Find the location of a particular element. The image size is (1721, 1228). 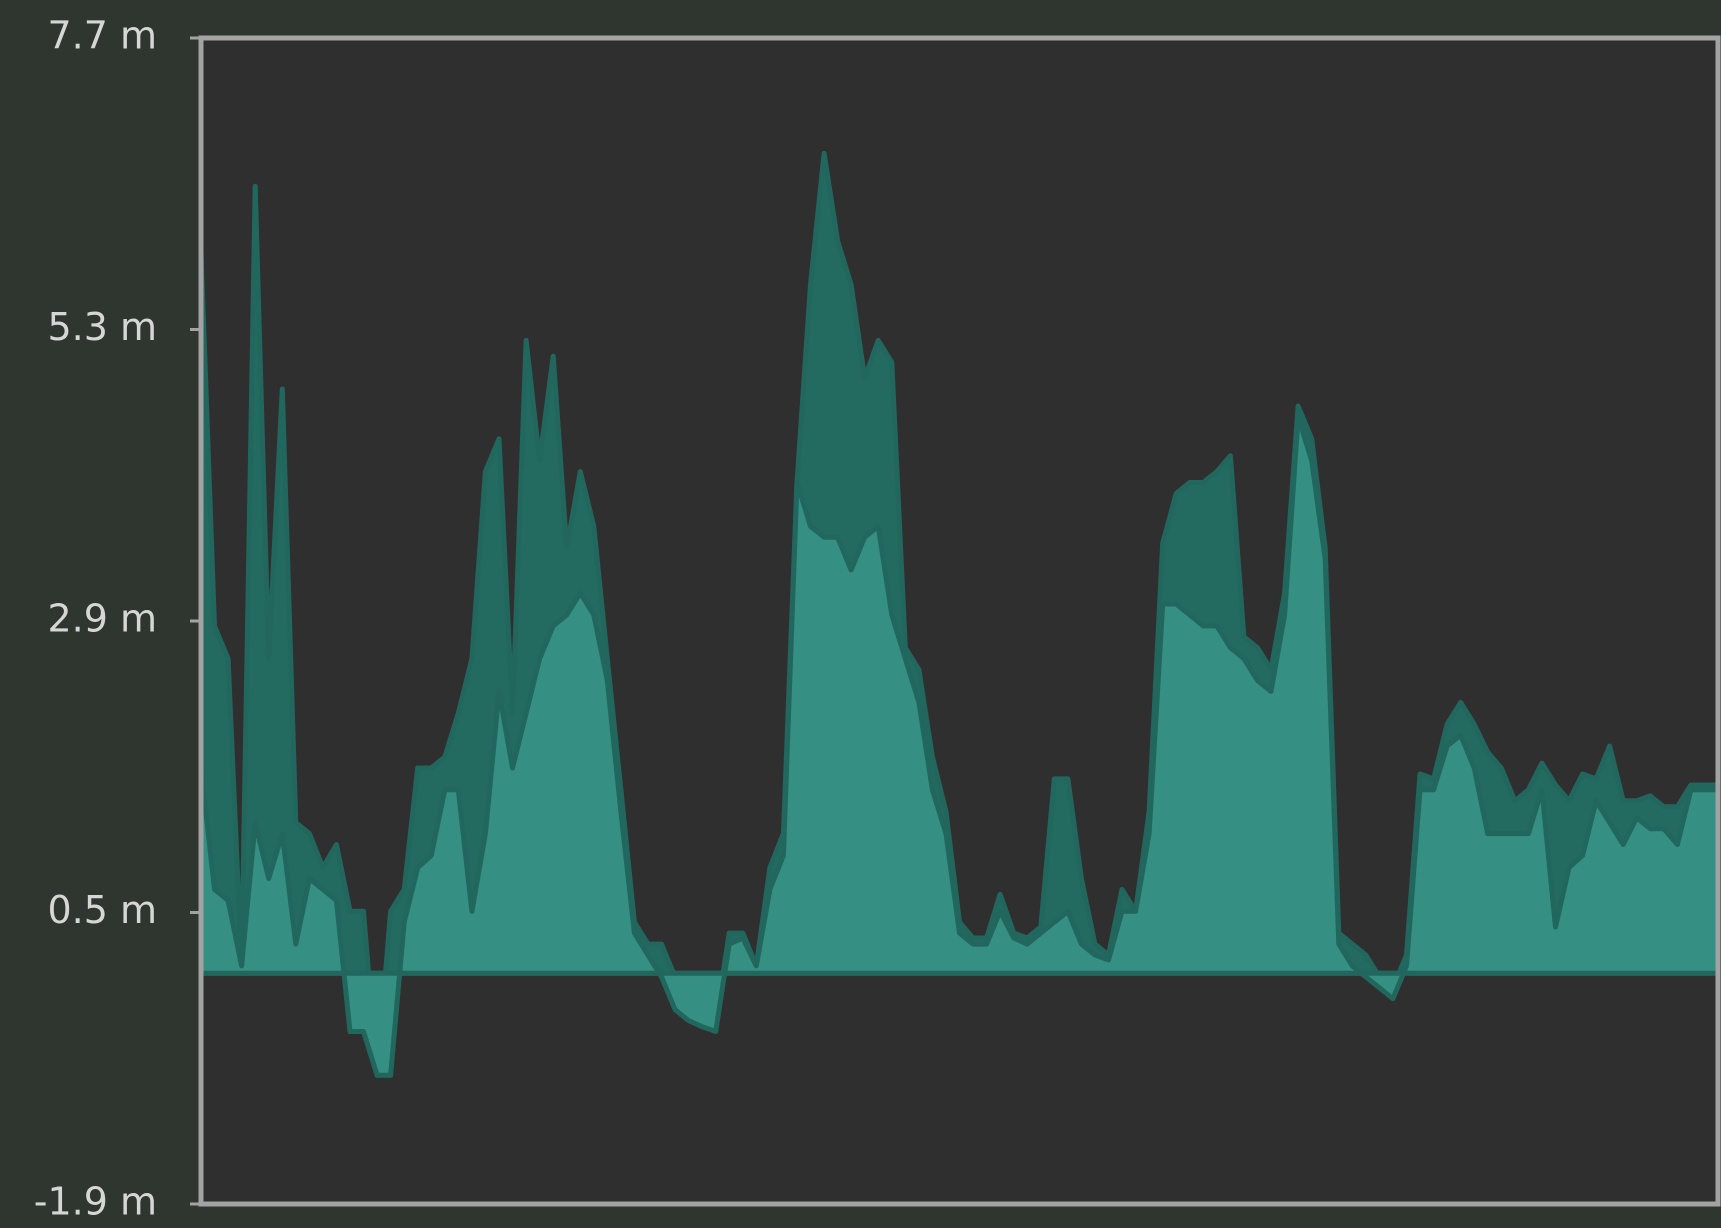

y-tick-label: 7.7 m is located at coordinates (102, 36).